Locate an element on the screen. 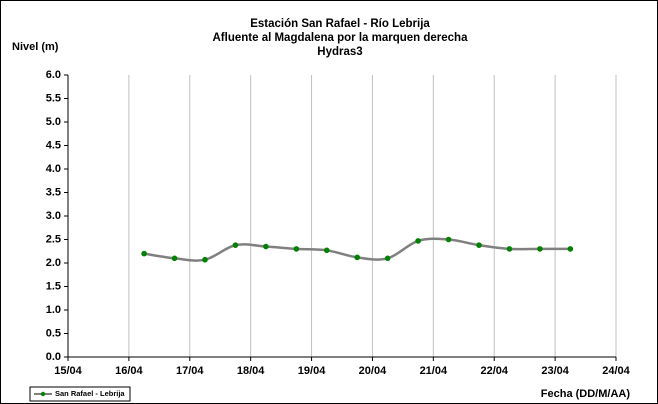 Image resolution: width=658 pixels, height=404 pixels. y-tick-label: 5.0 is located at coordinates (53, 122).